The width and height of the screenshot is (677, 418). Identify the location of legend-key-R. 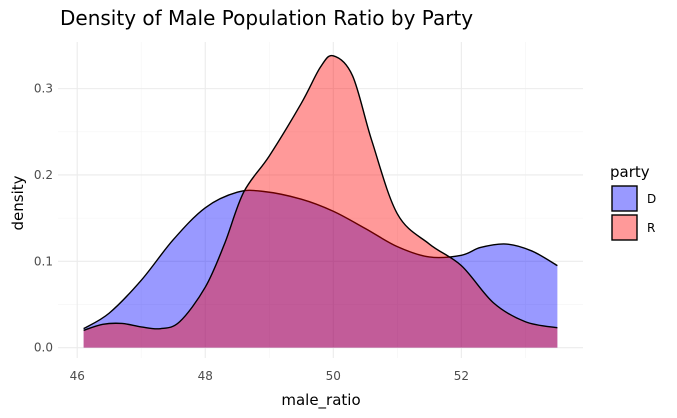
(624, 227).